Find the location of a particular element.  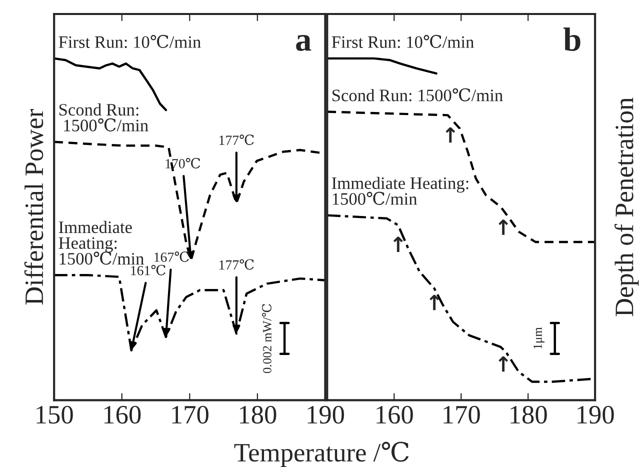

annotation: 161℃ is located at coordinates (148, 270).